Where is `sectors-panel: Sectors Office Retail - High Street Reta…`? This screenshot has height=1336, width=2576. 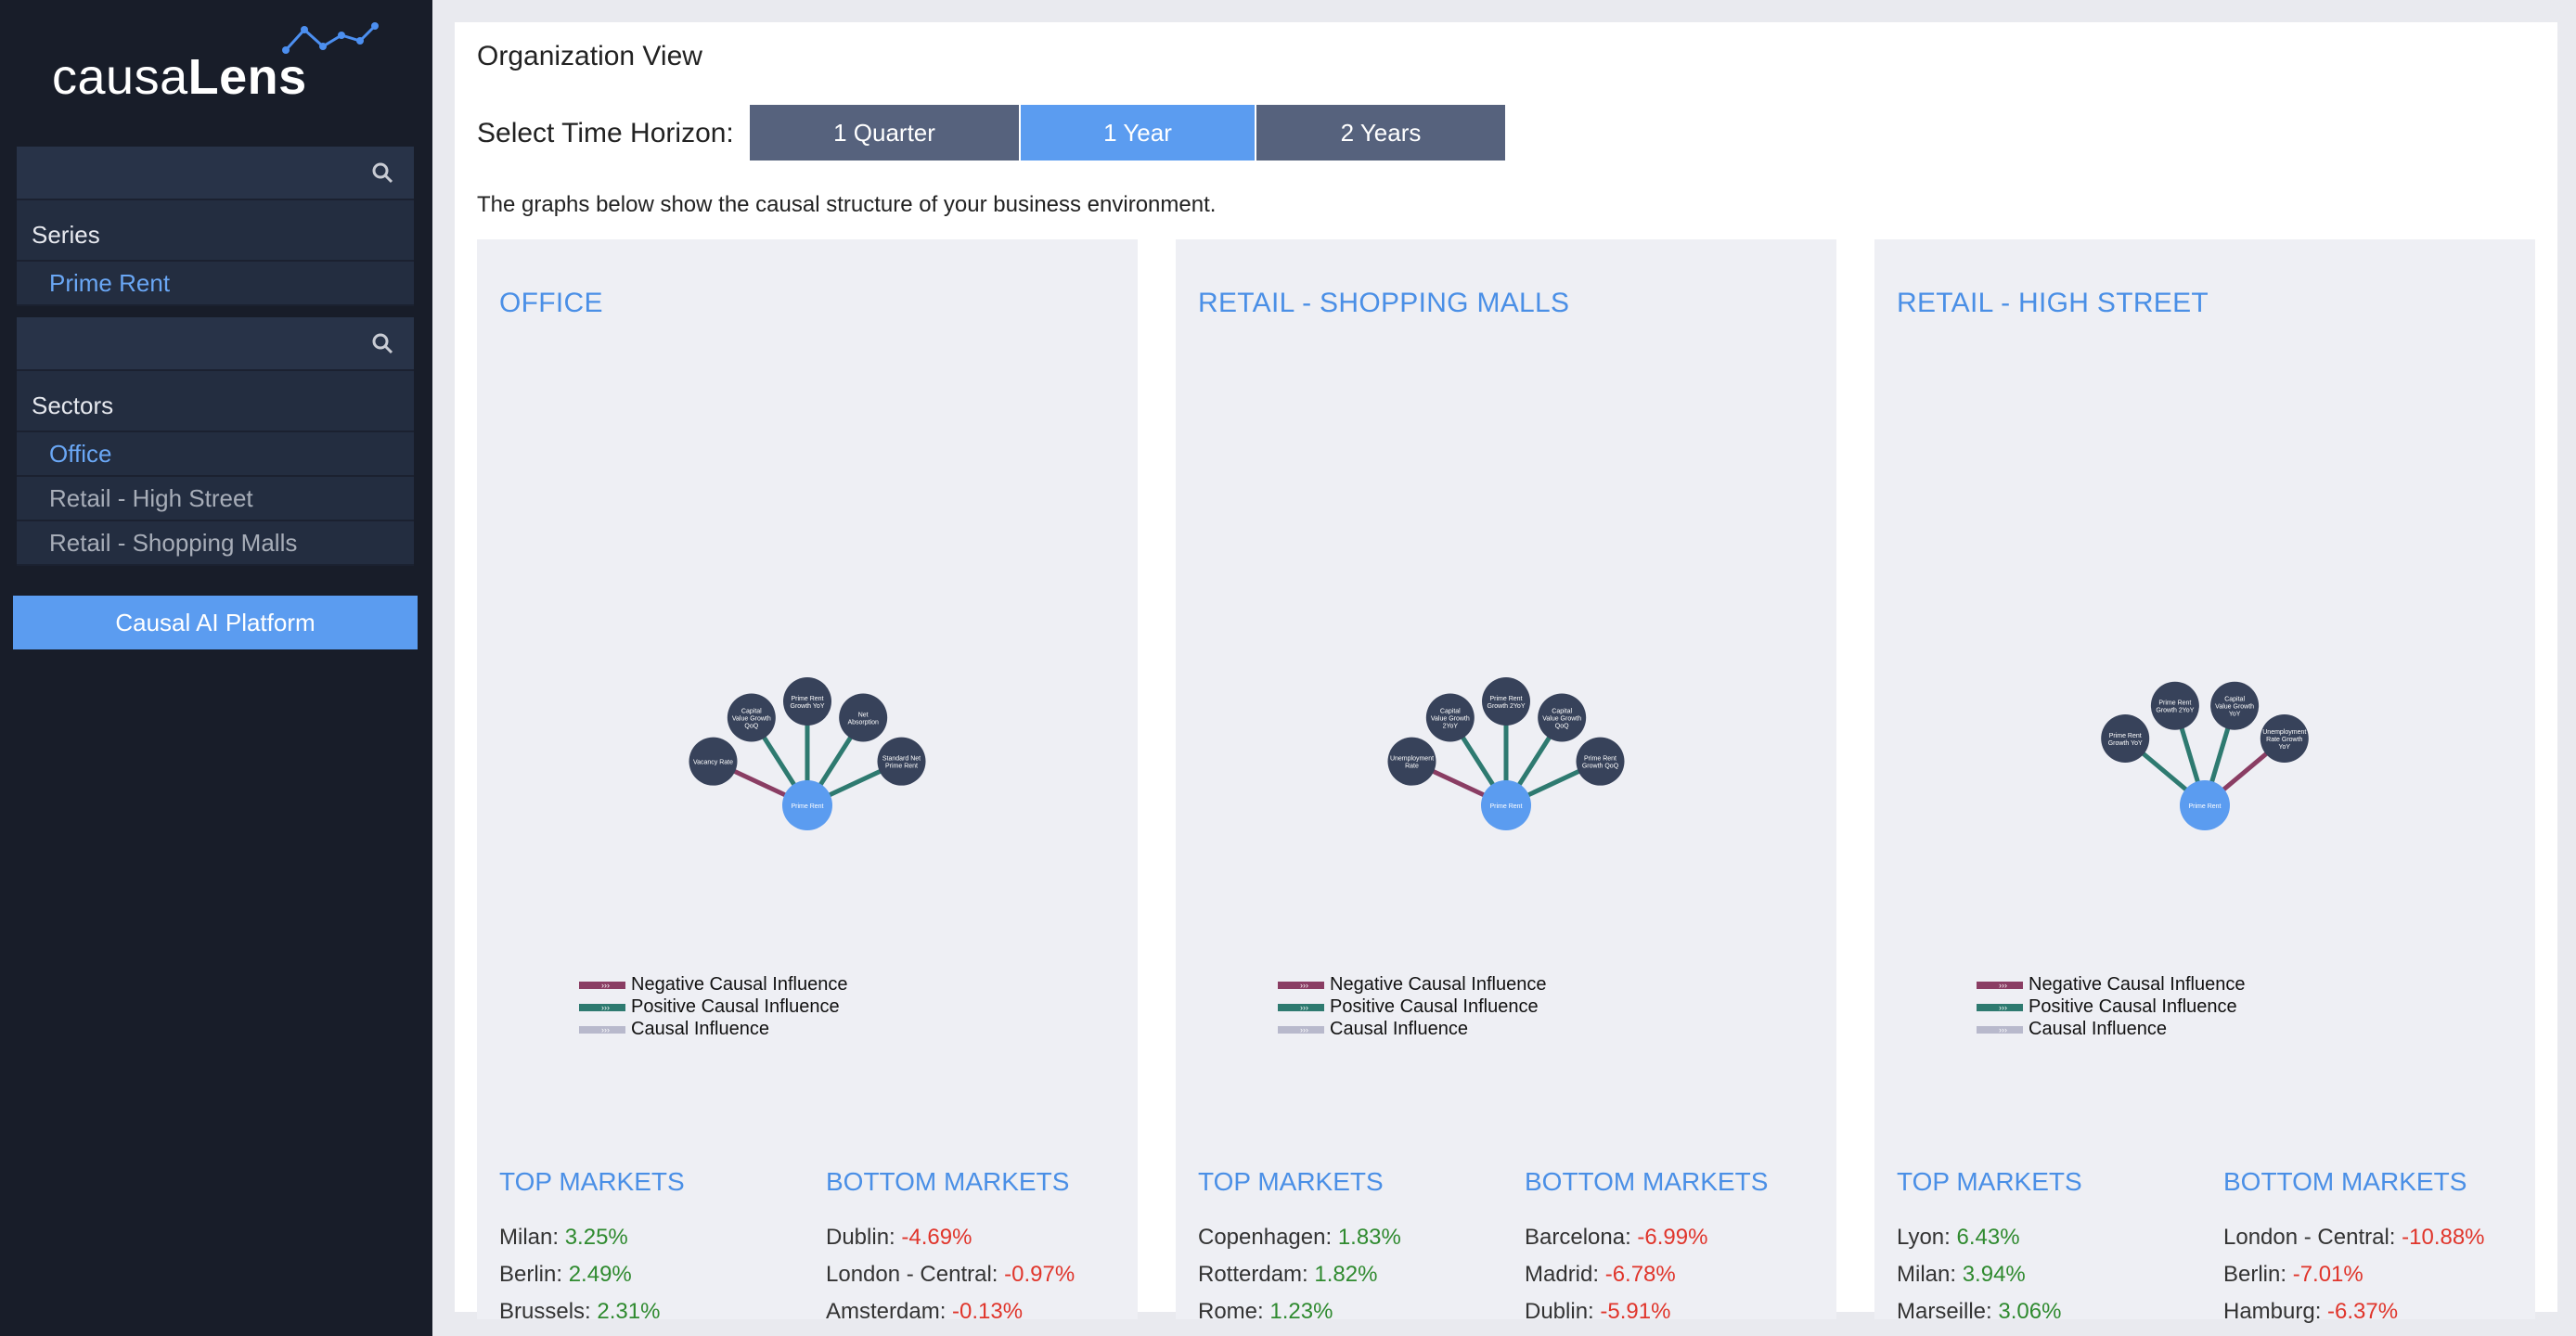
sectors-panel: Sectors Office Retail - High Street Reta… is located at coordinates (215, 469).